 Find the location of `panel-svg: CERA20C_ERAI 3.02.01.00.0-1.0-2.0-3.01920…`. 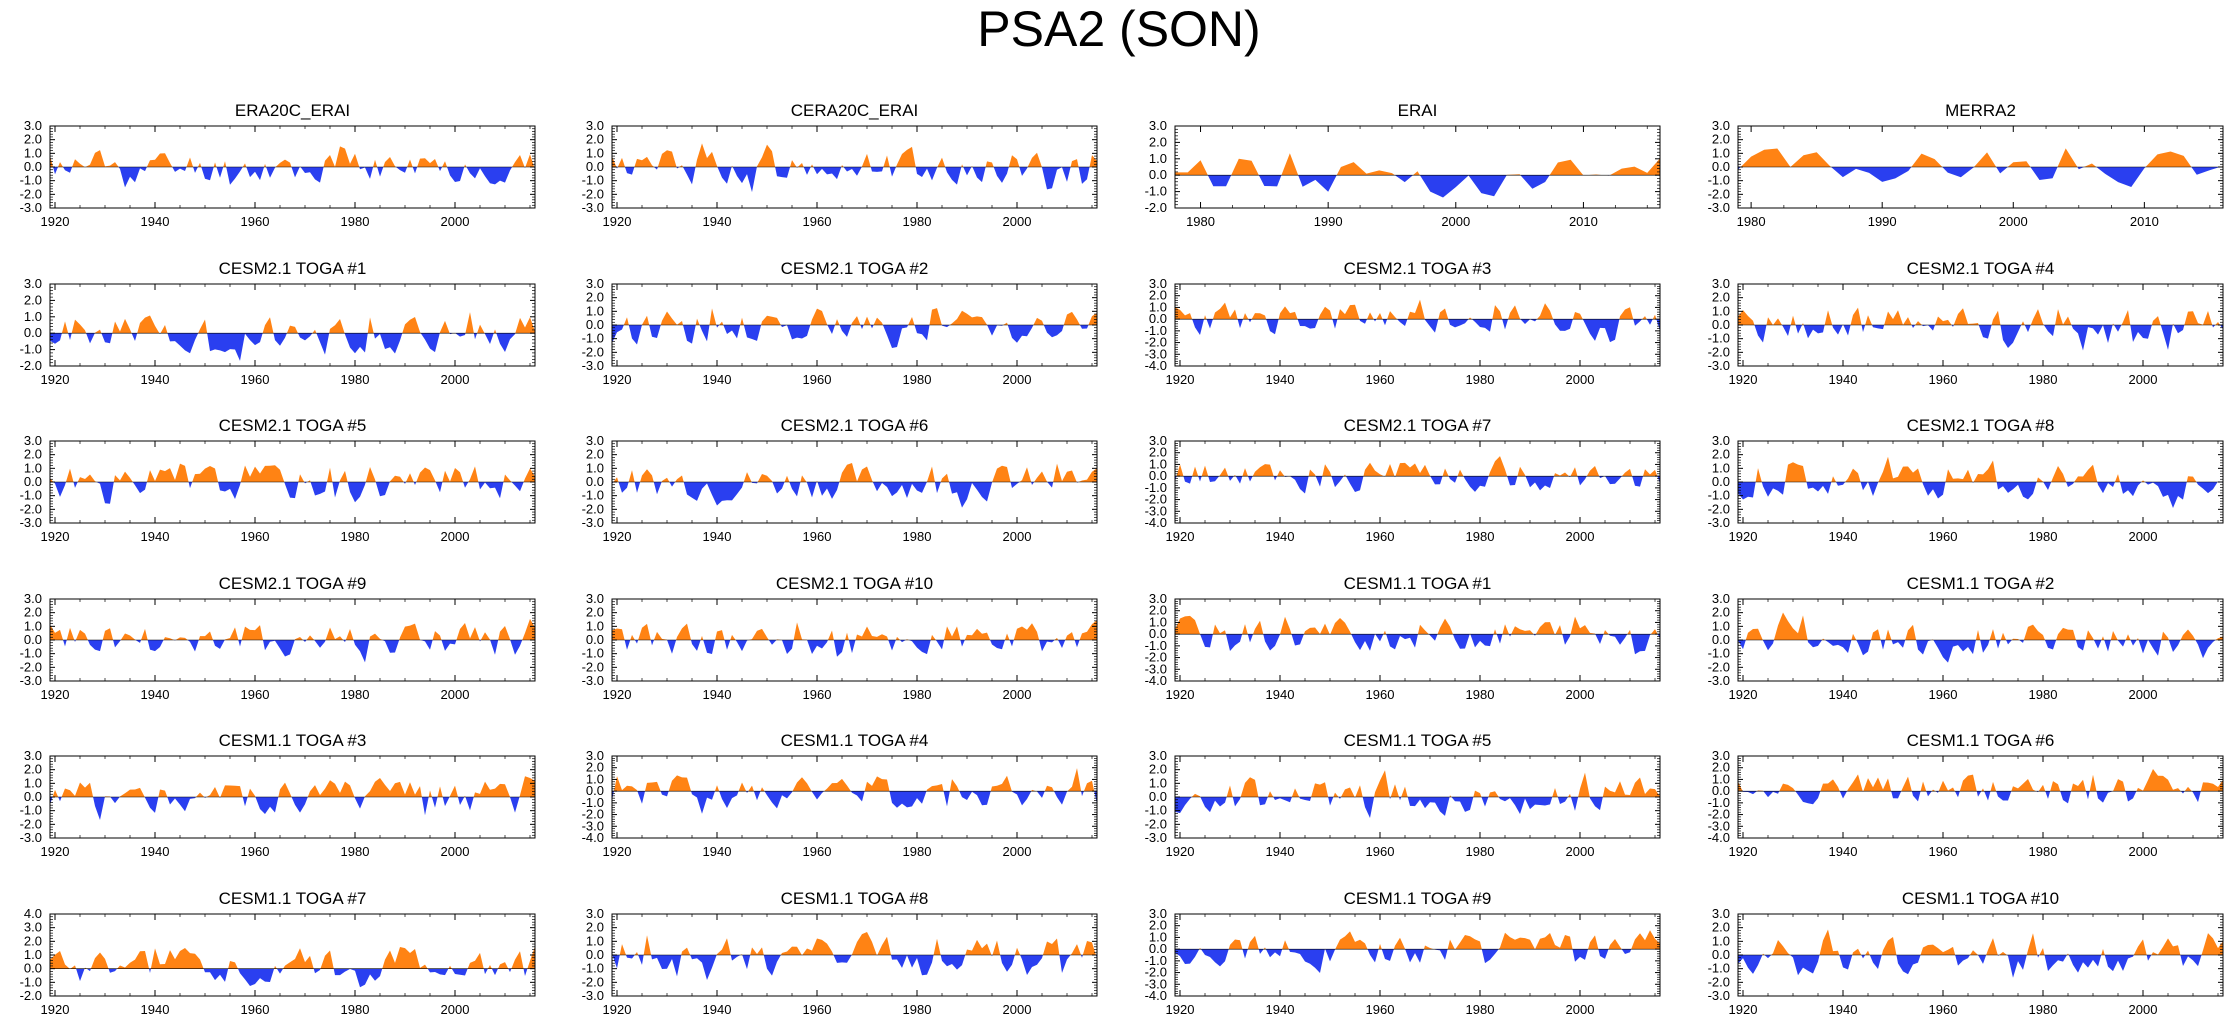

panel-svg: CERA20C_ERAI 3.02.01.00.0-1.0-2.0-3.01920… is located at coordinates (840, 165).